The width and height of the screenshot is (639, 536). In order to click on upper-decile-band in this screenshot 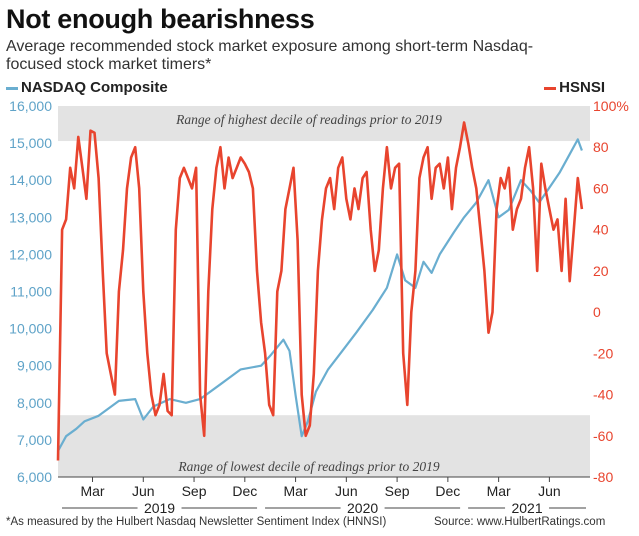, I will do `click(324, 124)`.